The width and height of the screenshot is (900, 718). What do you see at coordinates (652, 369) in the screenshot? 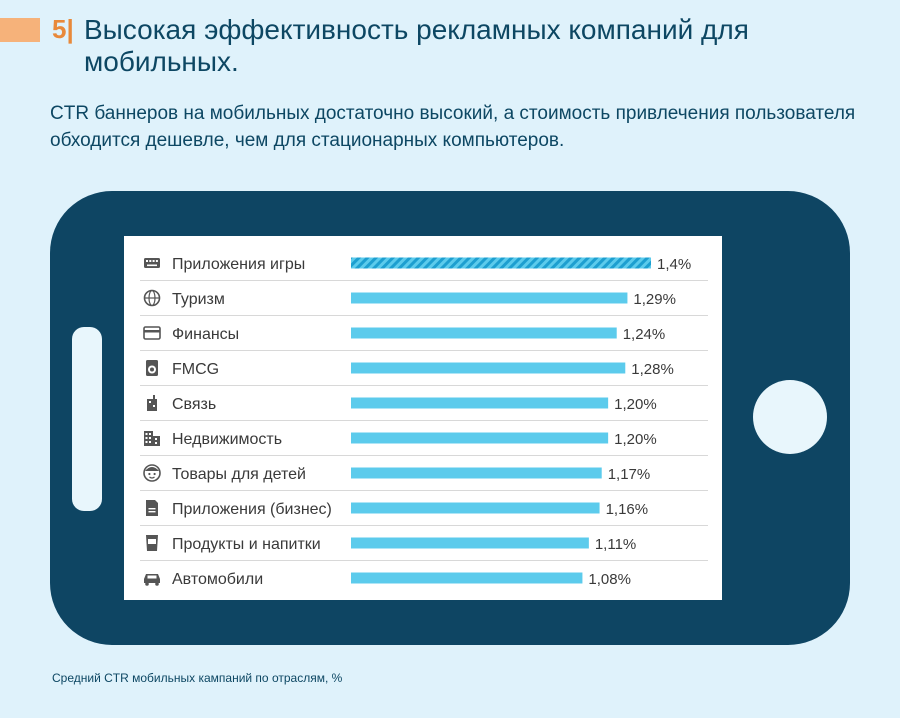
I see `value-label: 1,28%` at bounding box center [652, 369].